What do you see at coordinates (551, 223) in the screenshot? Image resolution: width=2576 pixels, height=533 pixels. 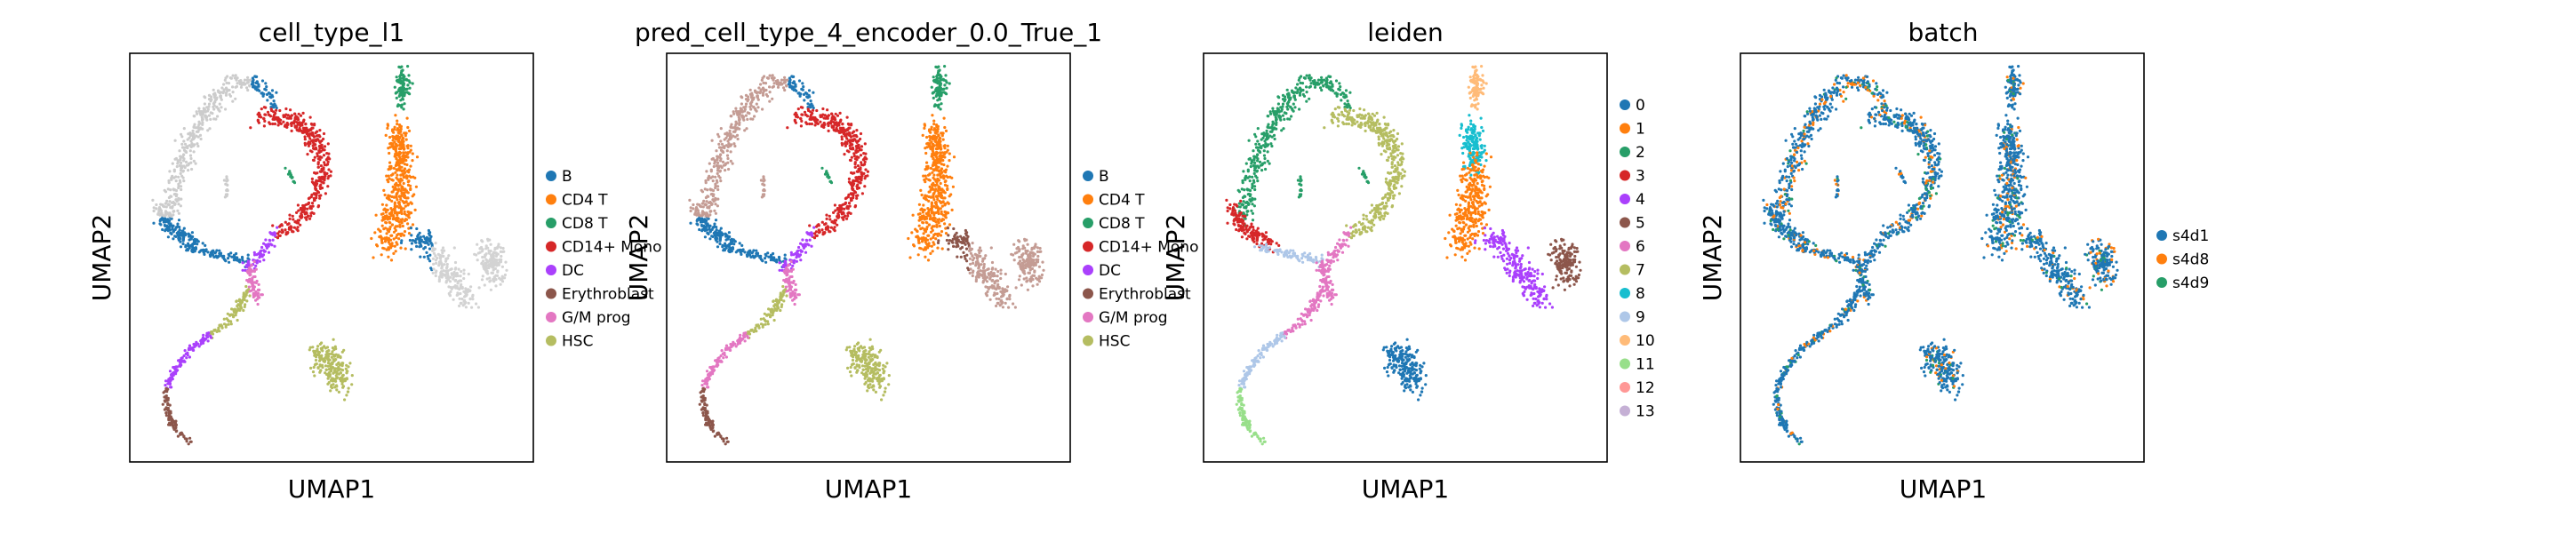 I see `legend-marker` at bounding box center [551, 223].